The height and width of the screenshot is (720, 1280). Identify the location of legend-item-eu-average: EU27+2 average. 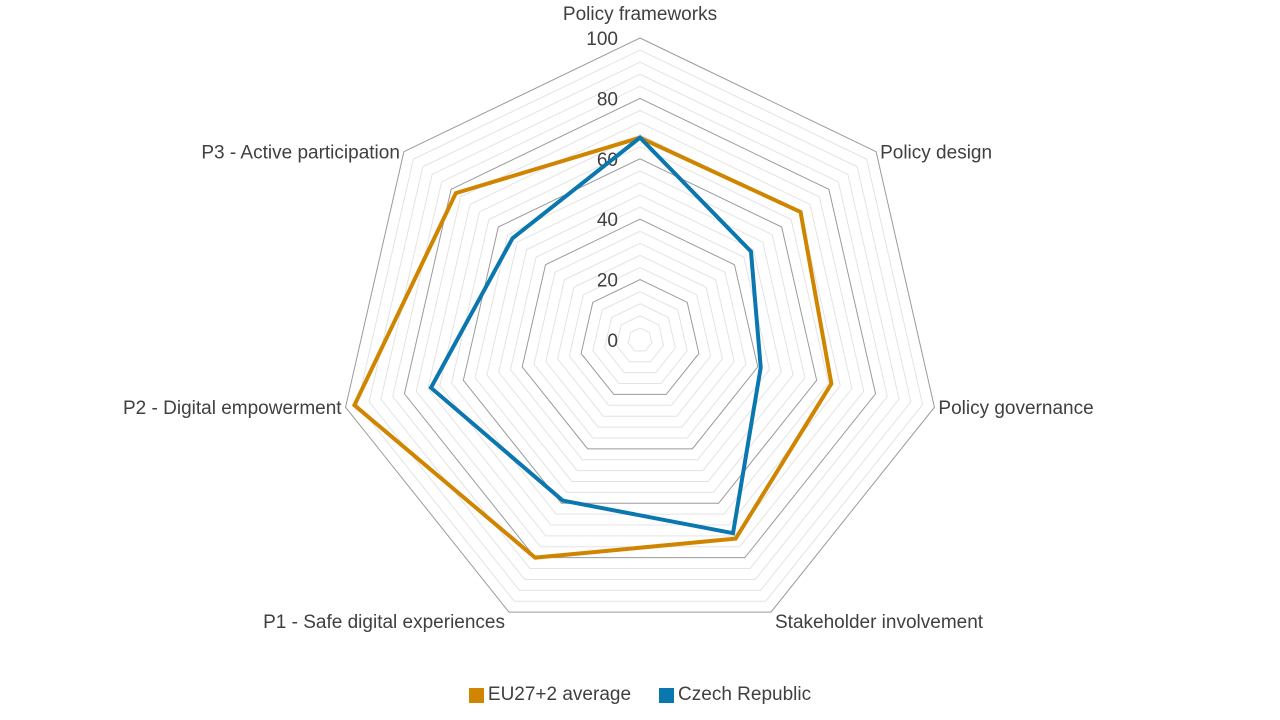
(550, 695).